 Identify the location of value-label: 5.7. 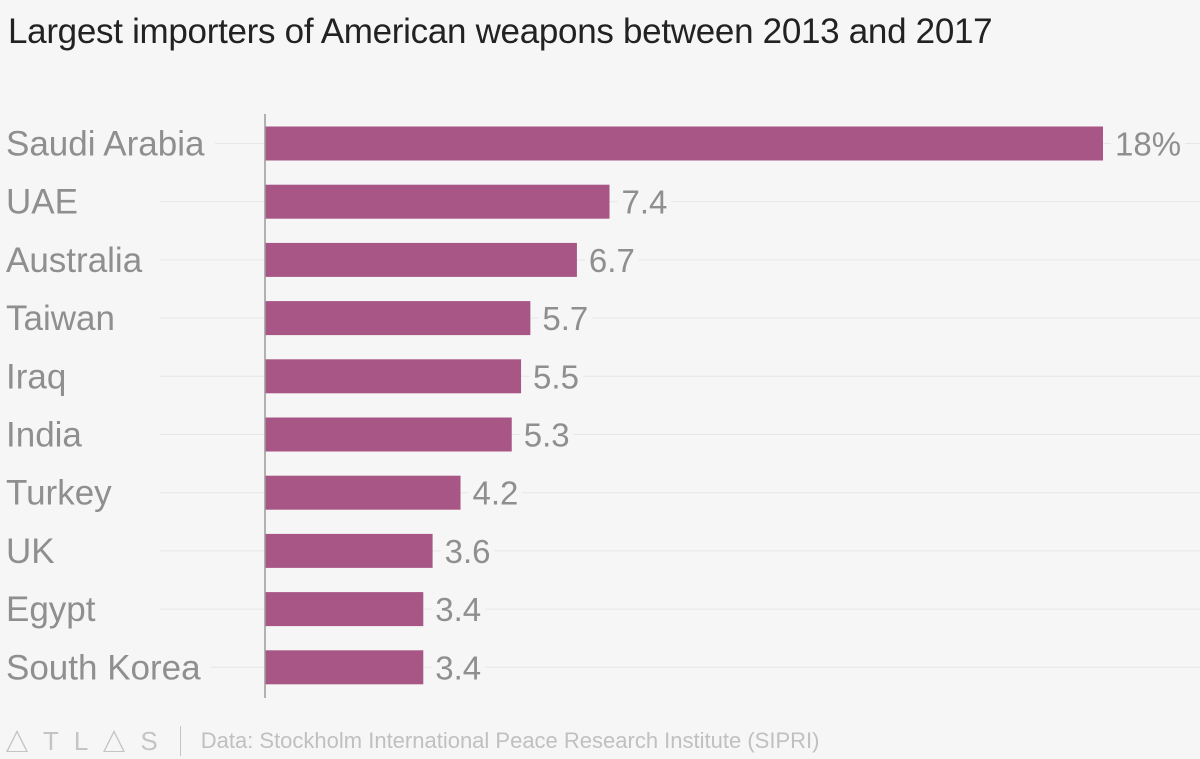
(565, 318).